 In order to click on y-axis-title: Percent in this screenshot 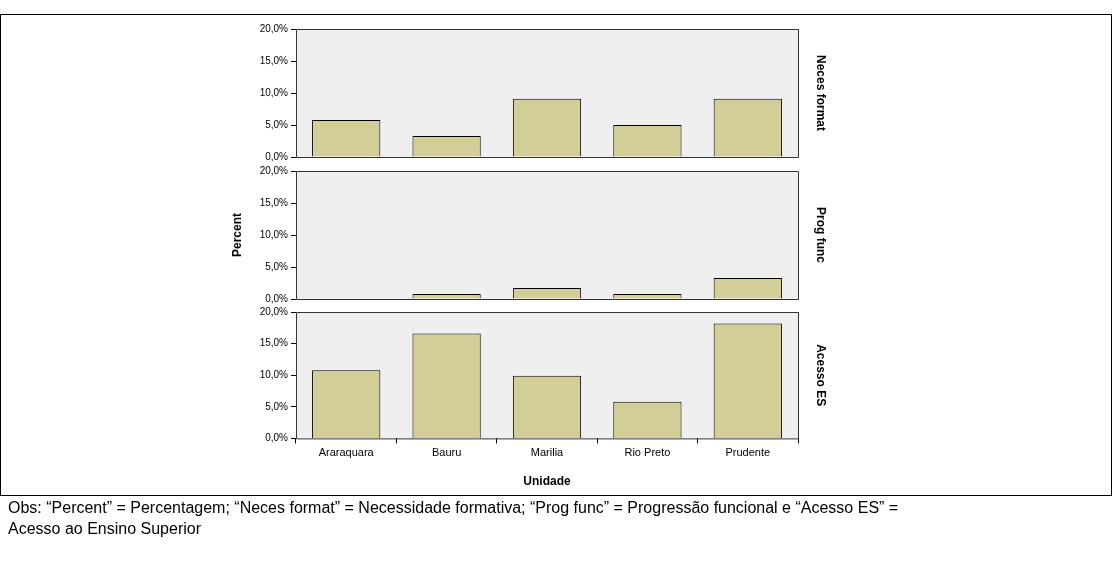, I will do `click(237, 235)`.